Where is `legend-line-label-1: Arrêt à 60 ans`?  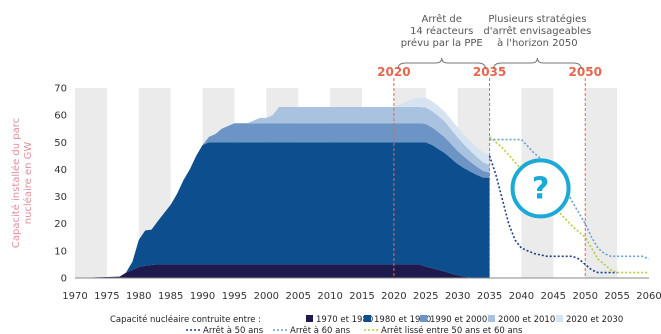 legend-line-label-1: Arrêt à 60 ans is located at coordinates (320, 329).